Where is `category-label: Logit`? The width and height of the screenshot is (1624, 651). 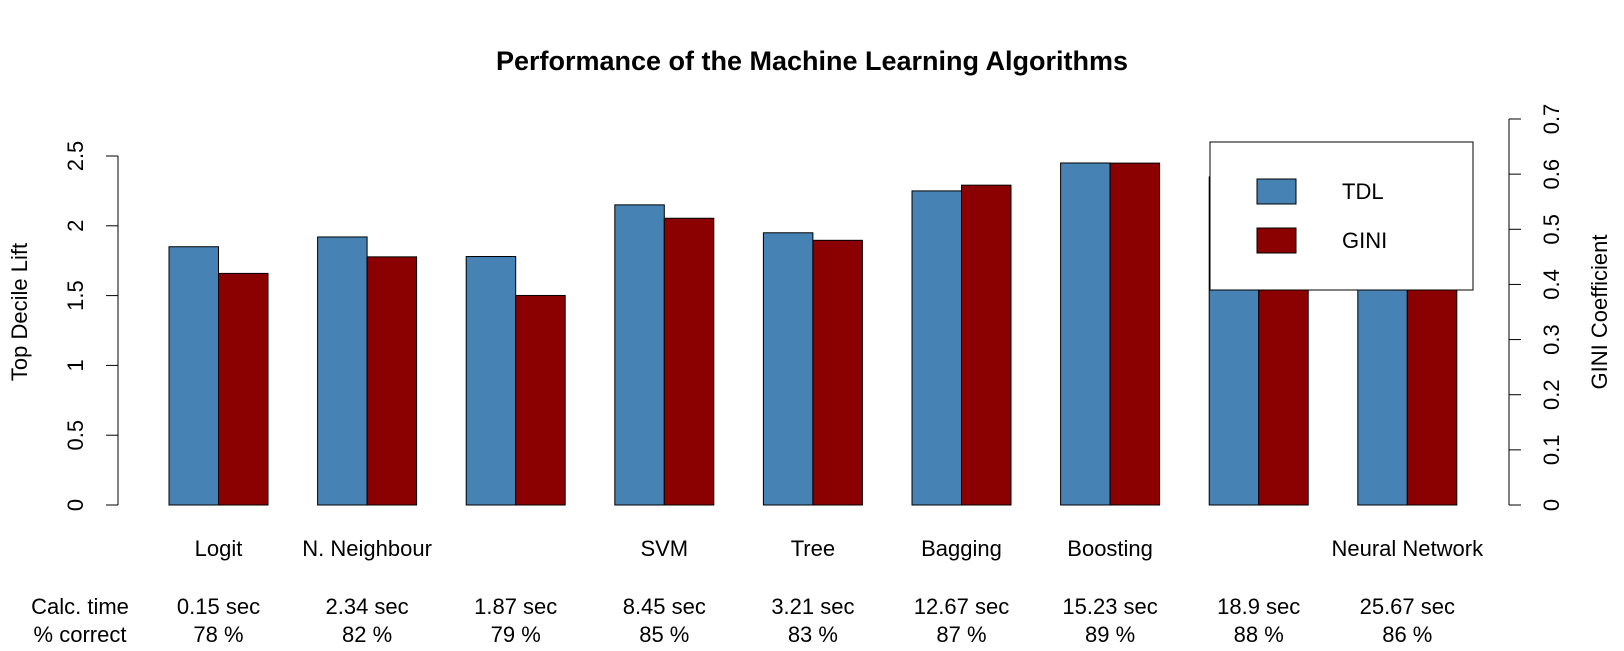
category-label: Logit is located at coordinates (219, 548).